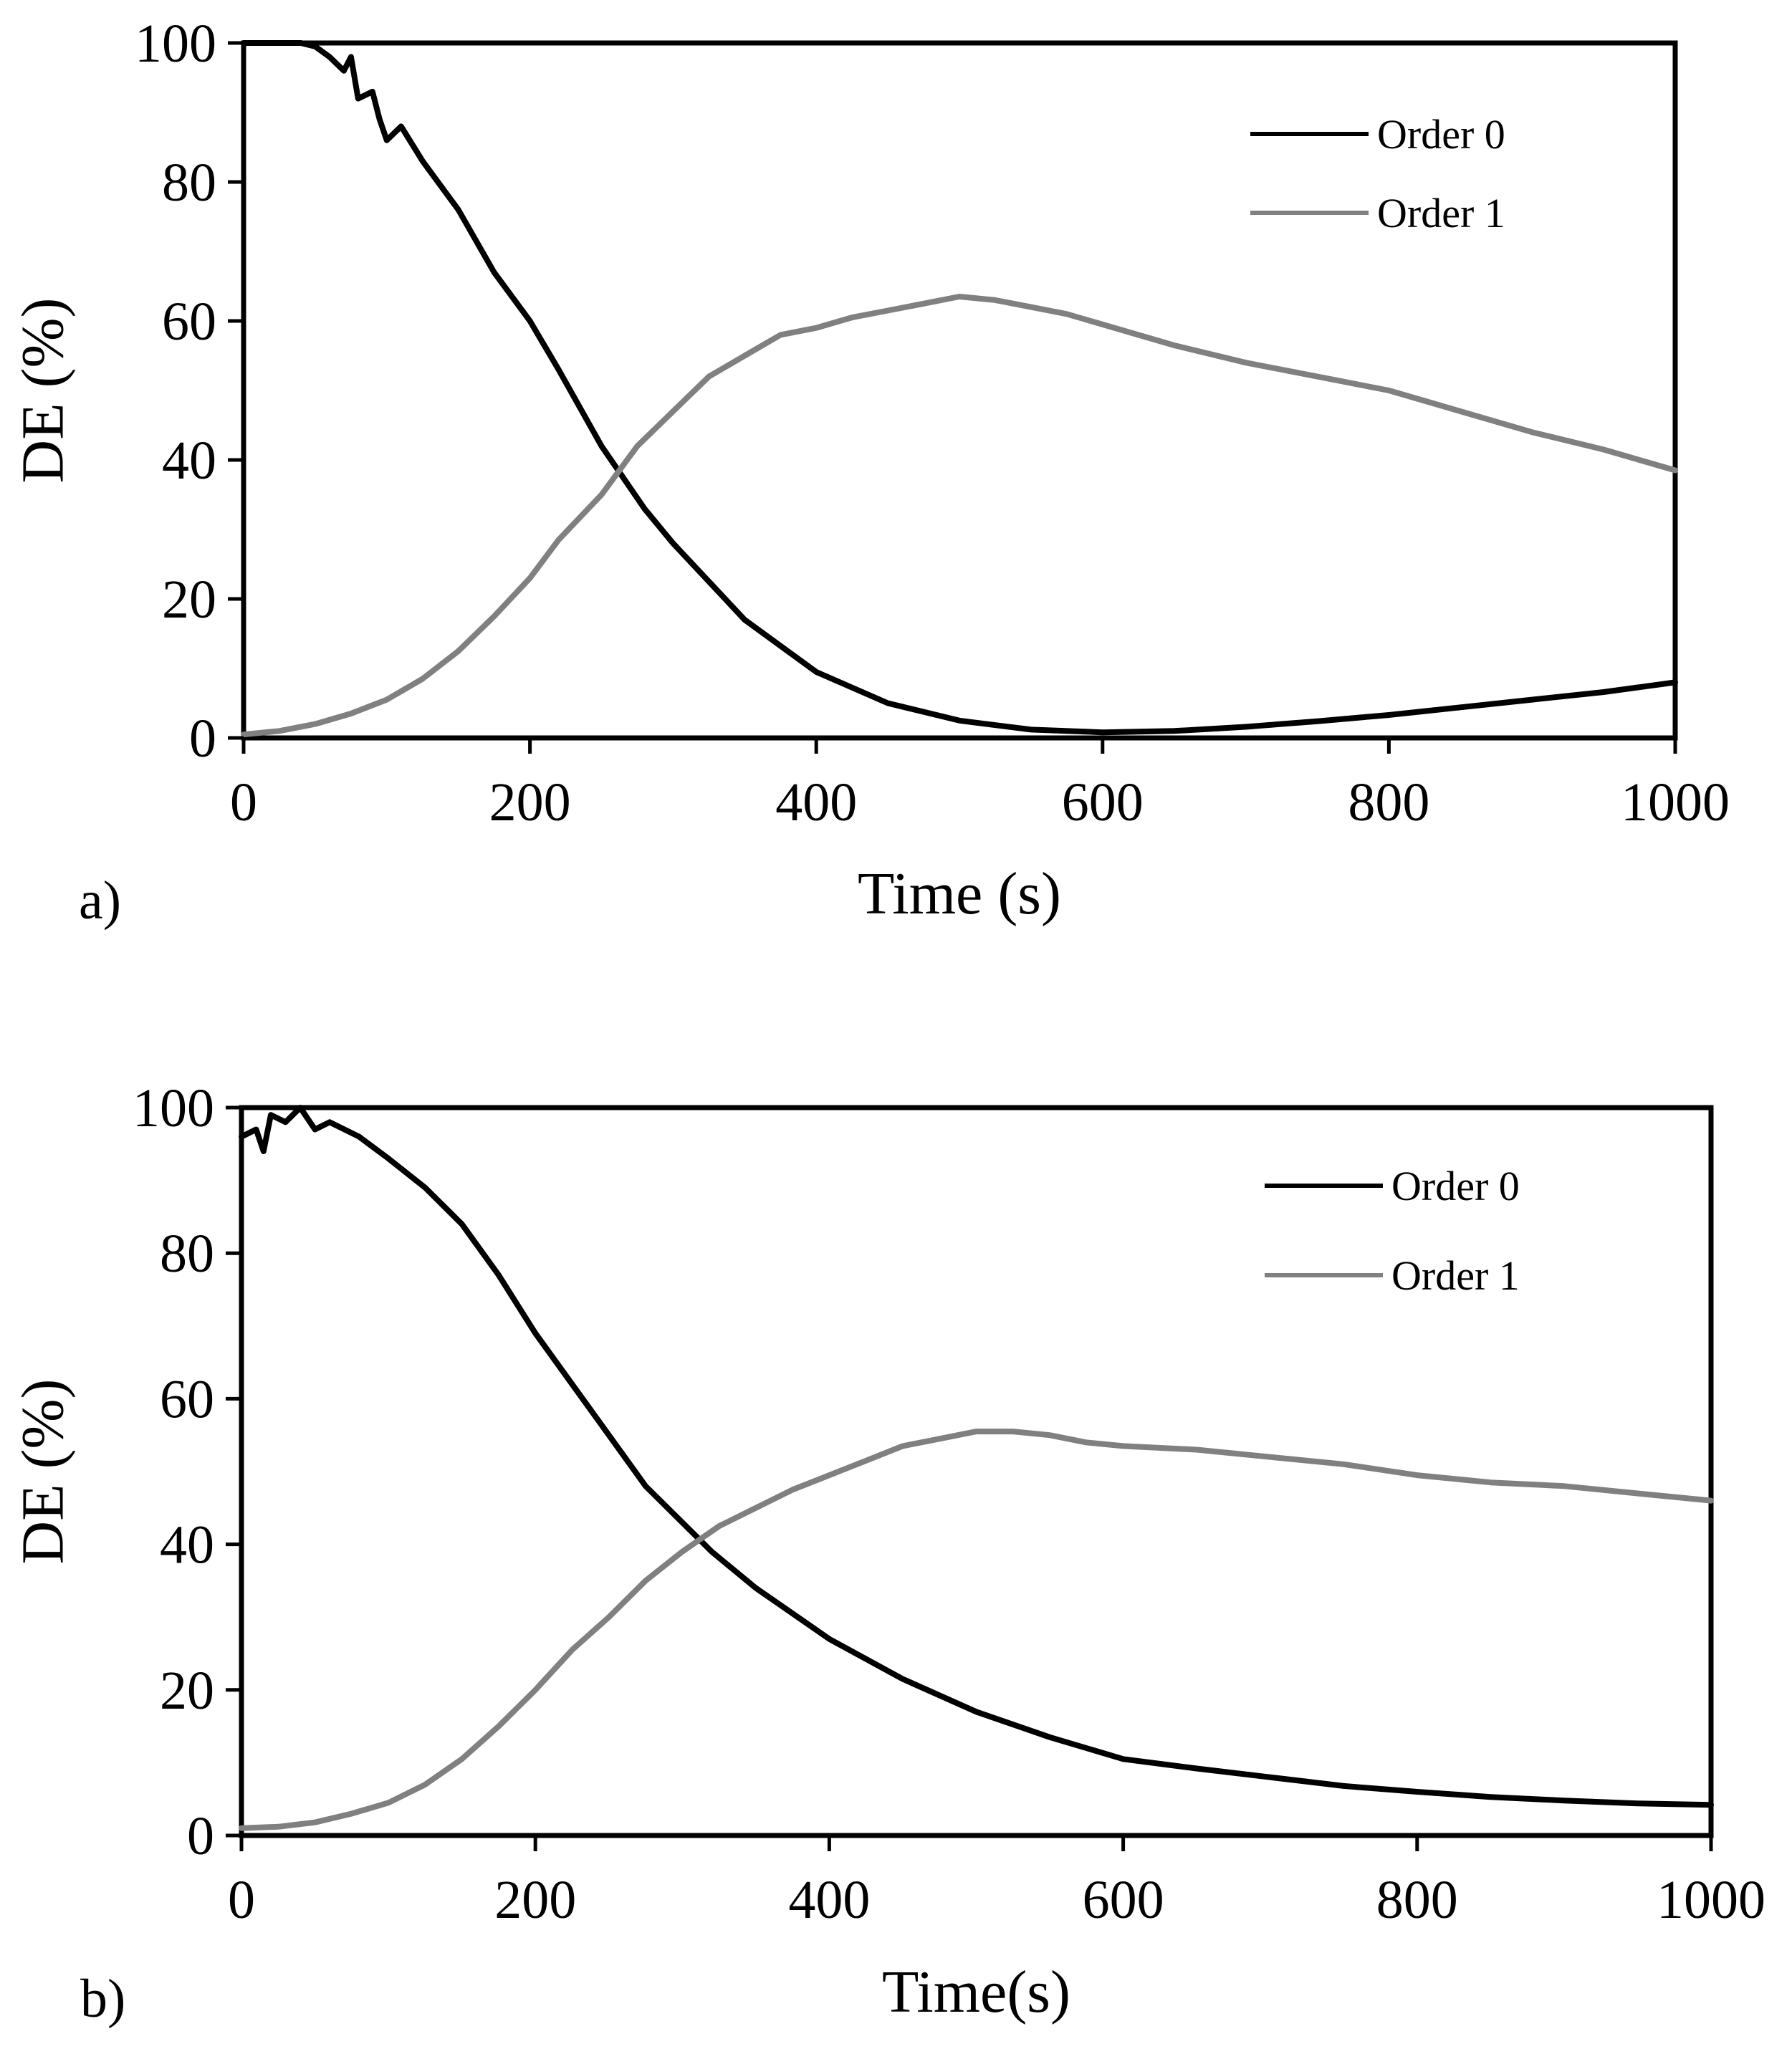  Describe the element at coordinates (42, 1472) in the screenshot. I see `y-axis-label-b: DE (%)` at that location.